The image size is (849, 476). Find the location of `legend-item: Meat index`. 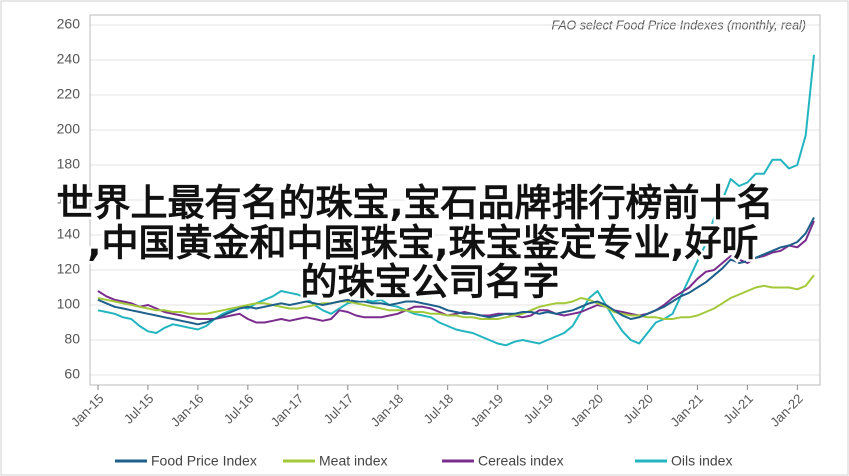

legend-item: Meat index is located at coordinates (335, 461).